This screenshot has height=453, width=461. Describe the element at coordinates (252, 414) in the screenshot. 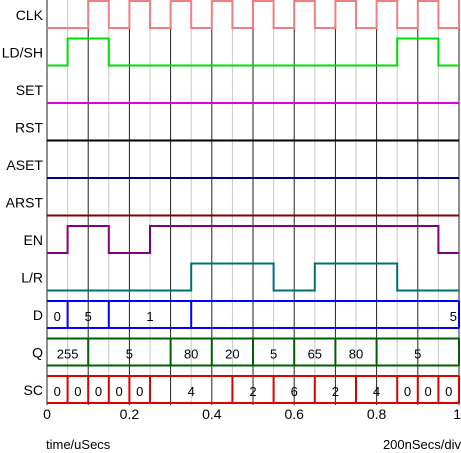

I see `time-axis: 0 0.2 0.4 0.6 0.8 1` at that location.